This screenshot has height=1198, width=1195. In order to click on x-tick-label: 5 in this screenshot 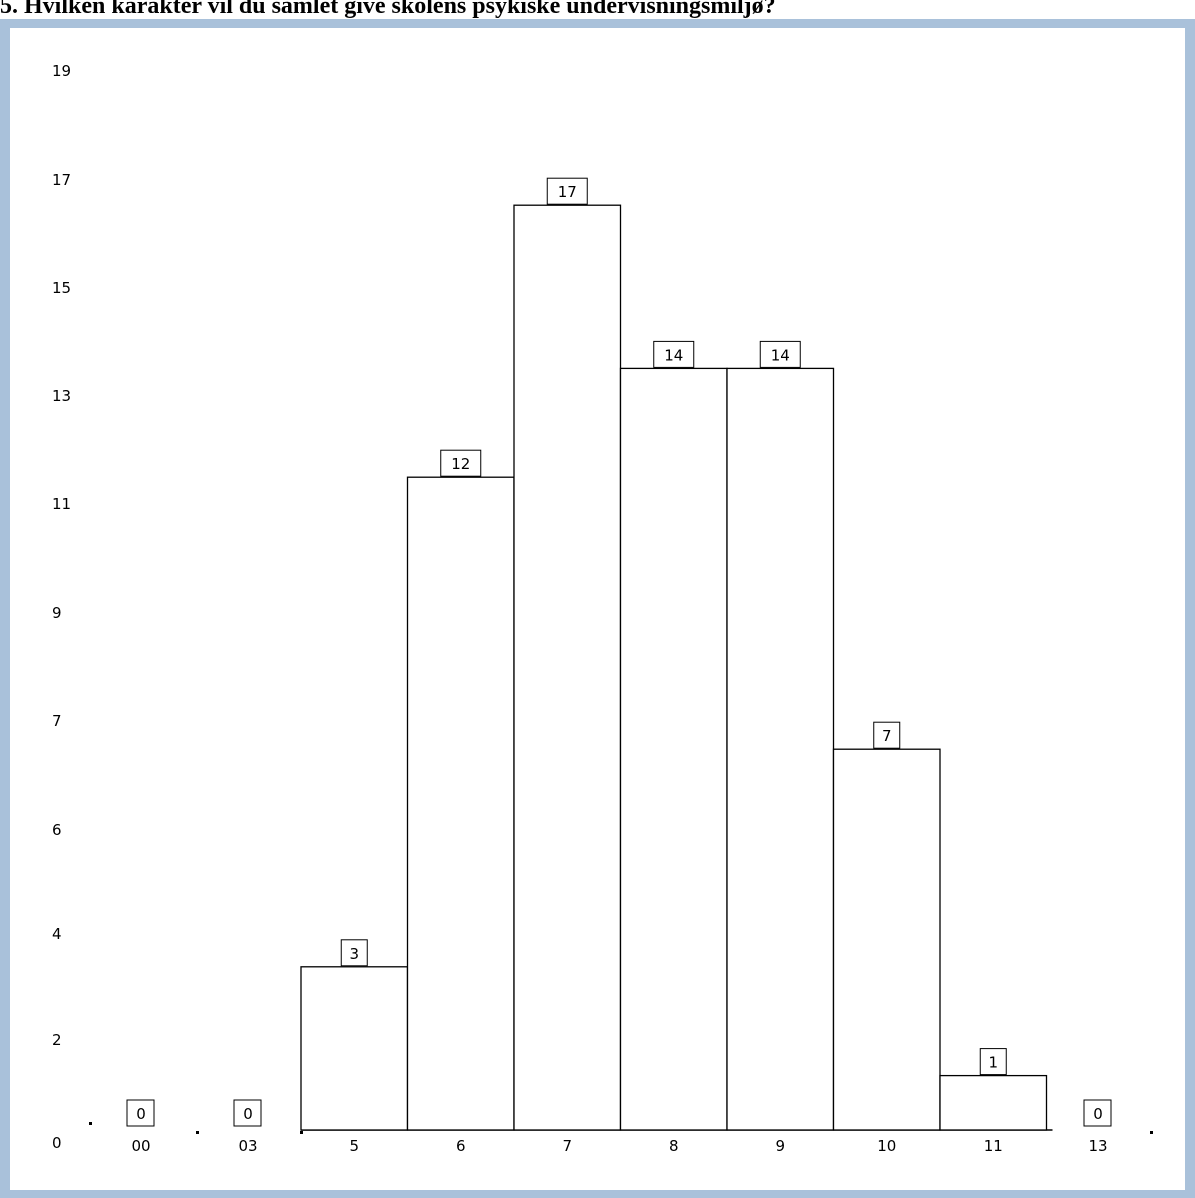, I will do `click(354, 1146)`.